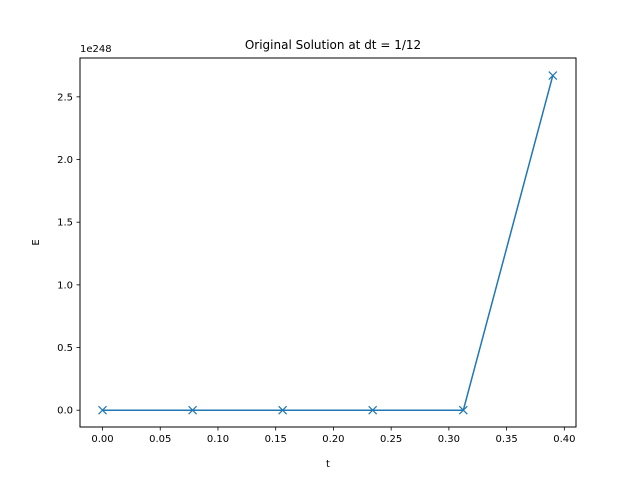 Image resolution: width=640 pixels, height=480 pixels. What do you see at coordinates (36, 242) in the screenshot?
I see `y-axis-label: E` at bounding box center [36, 242].